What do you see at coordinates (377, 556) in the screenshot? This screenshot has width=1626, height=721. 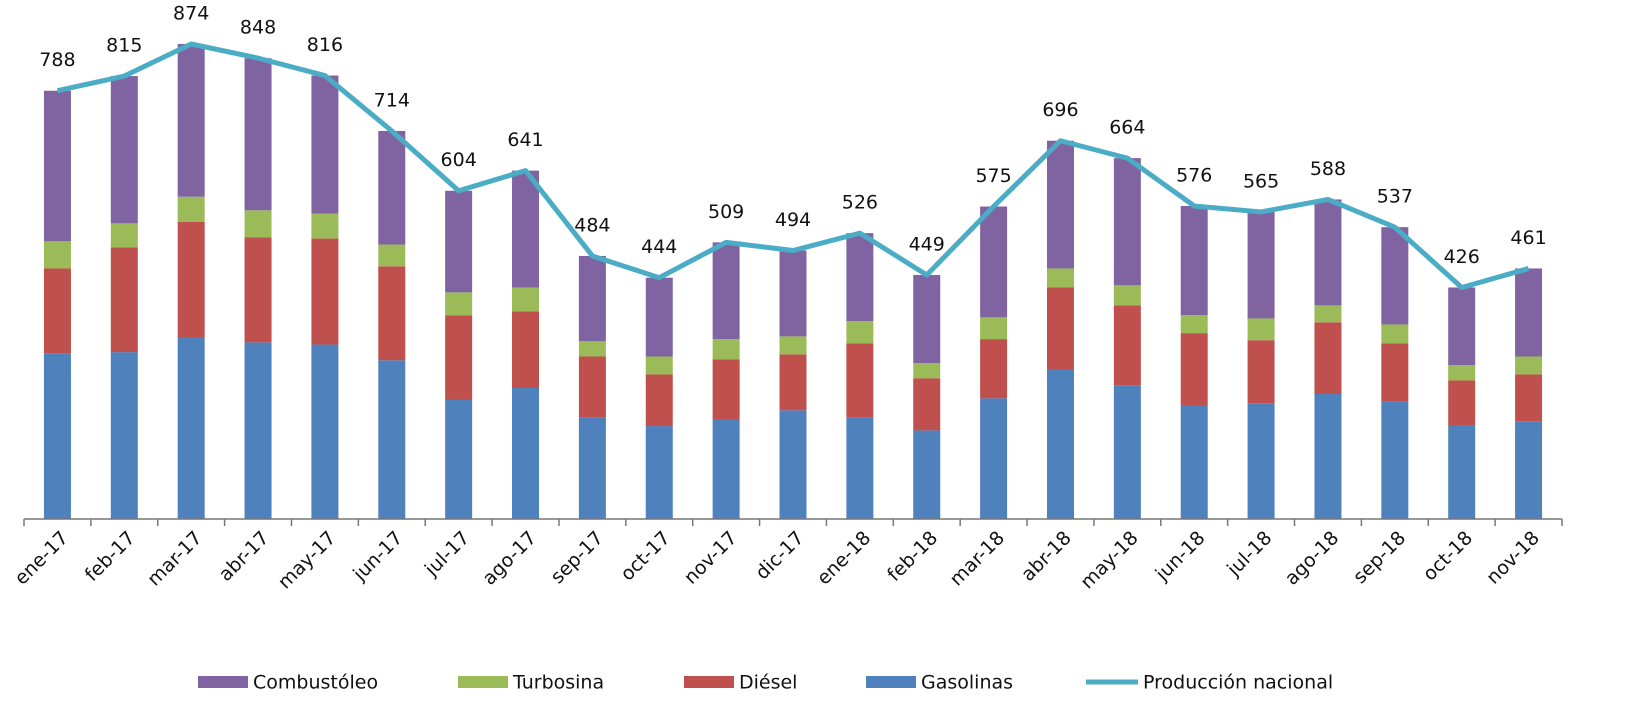 I see `x-tick-label: jun-17` at bounding box center [377, 556].